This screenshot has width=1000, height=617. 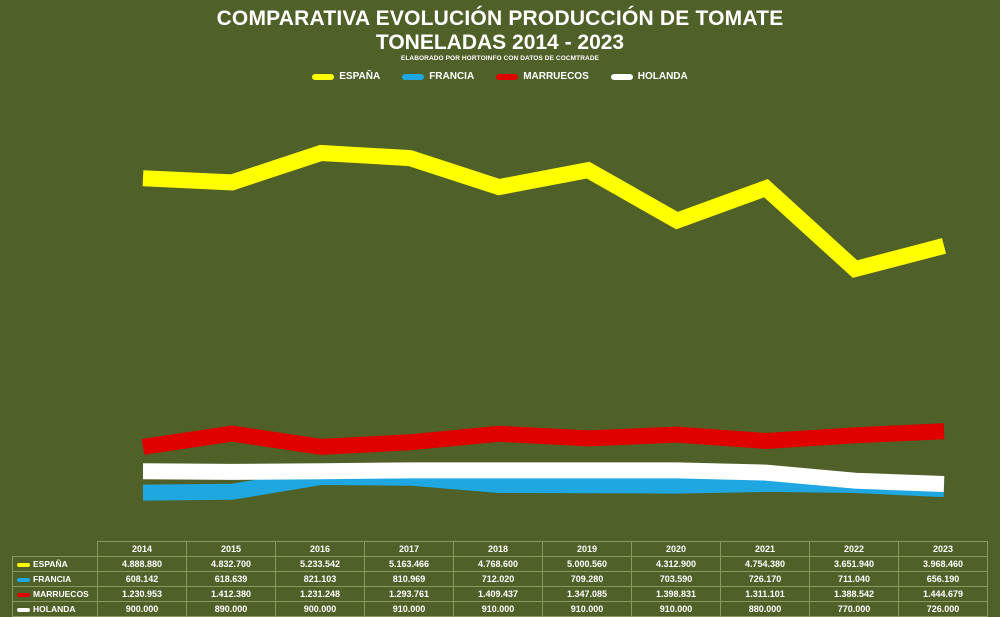 What do you see at coordinates (765, 549) in the screenshot?
I see `tick-label-x-2021: 2021` at bounding box center [765, 549].